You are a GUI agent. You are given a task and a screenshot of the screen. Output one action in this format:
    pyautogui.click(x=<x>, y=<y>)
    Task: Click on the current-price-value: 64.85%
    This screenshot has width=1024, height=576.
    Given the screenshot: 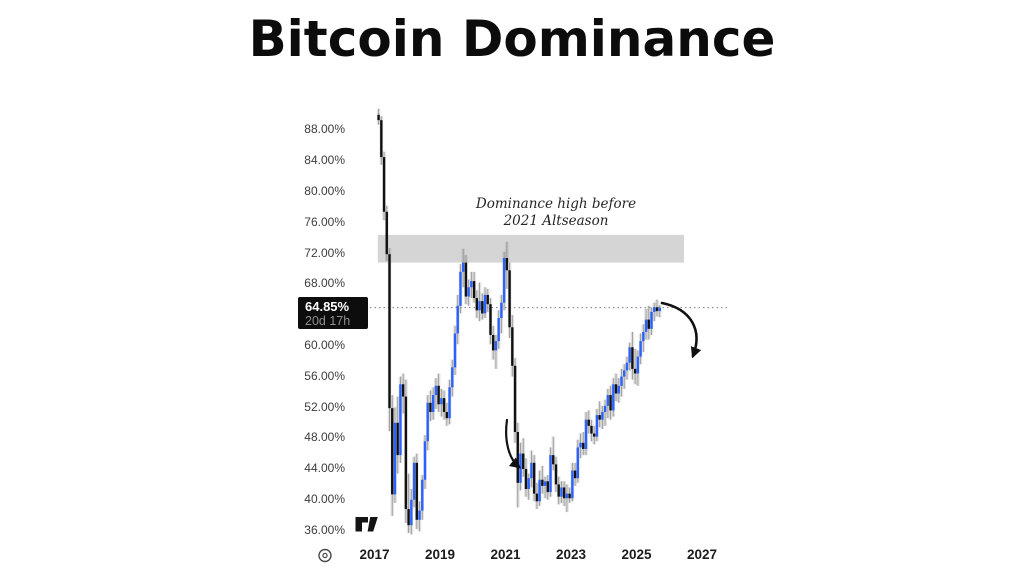 What is the action you would take?
    pyautogui.click(x=327, y=306)
    